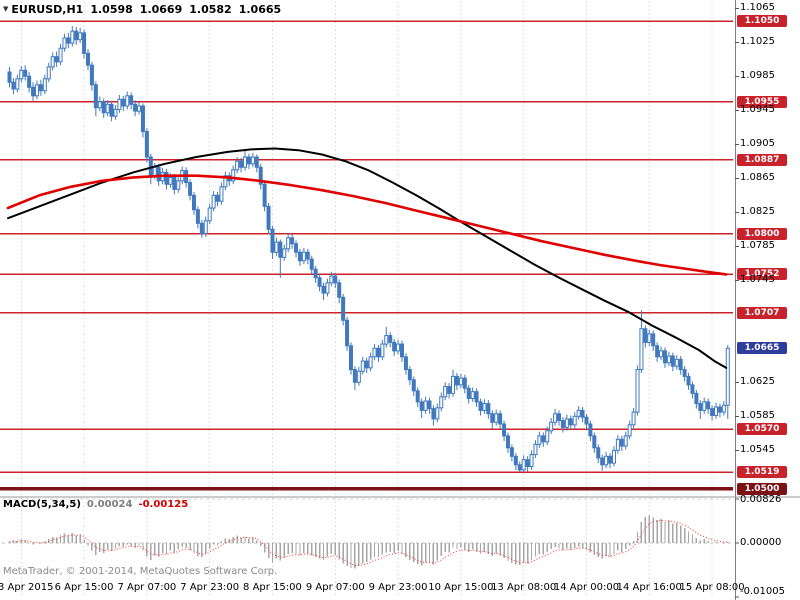 The height and width of the screenshot is (600, 800). What do you see at coordinates (111, 9) in the screenshot?
I see `ohlc-open: 1.0598` at bounding box center [111, 9].